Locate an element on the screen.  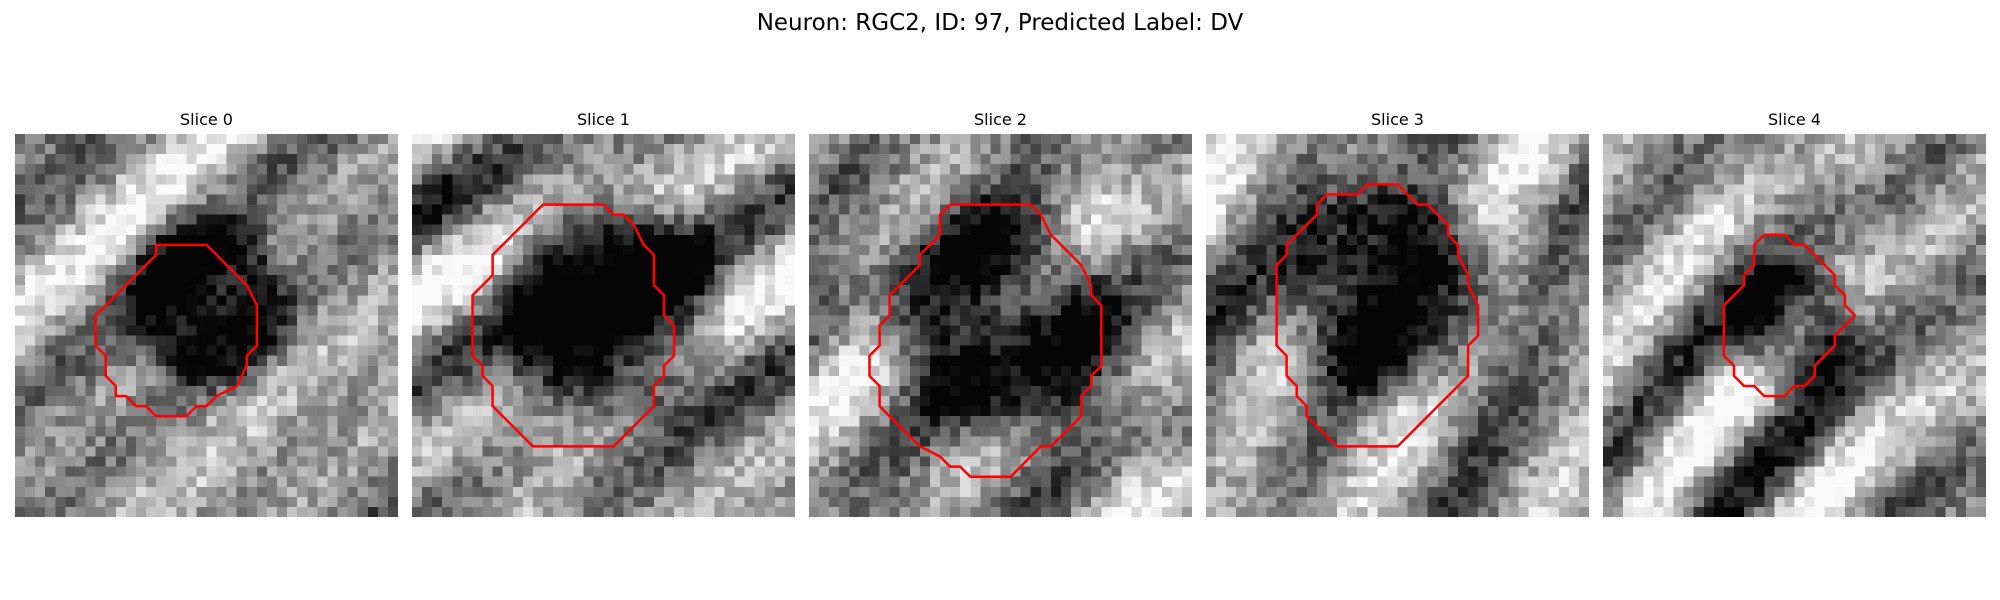
slice-title: Slice 3 is located at coordinates (1397, 119).